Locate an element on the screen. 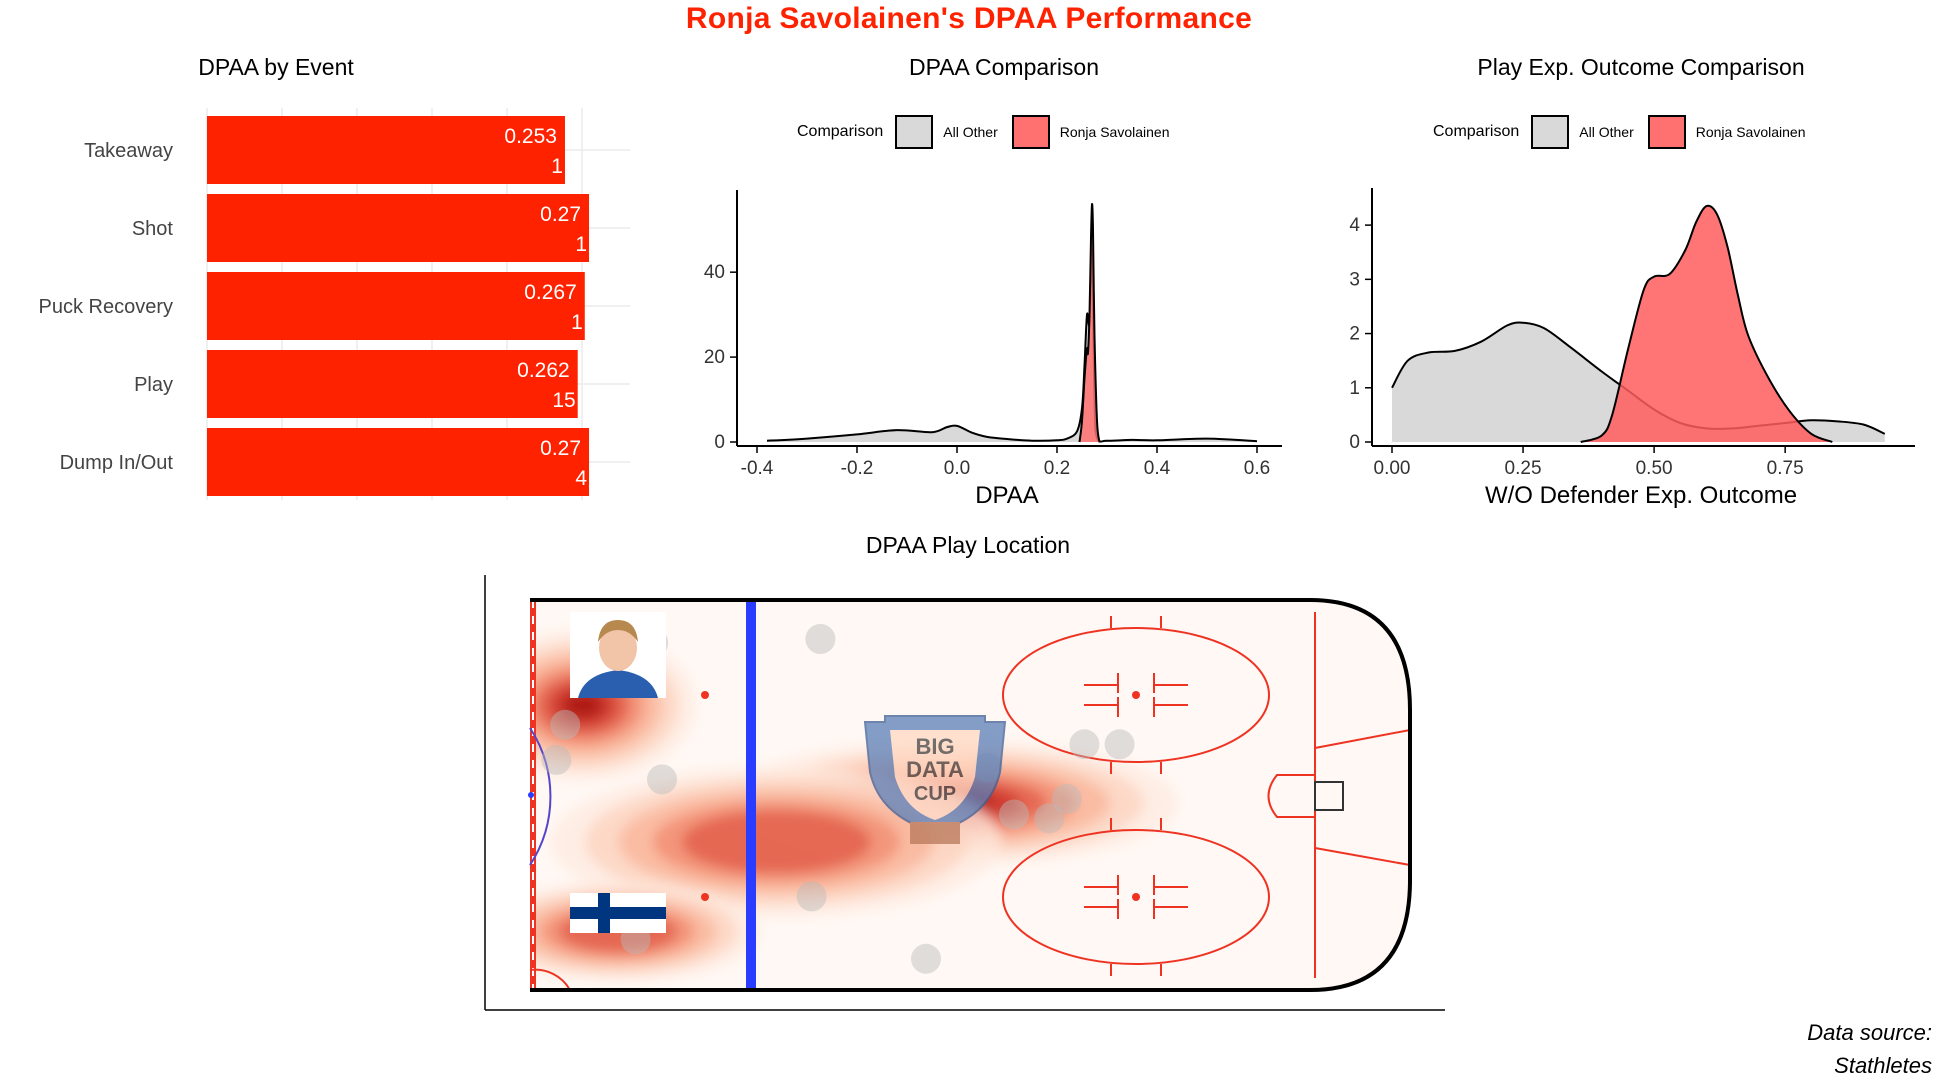 The height and width of the screenshot is (1084, 1938). x-axis-title: W/O Defender Exp. Outcome is located at coordinates (1641, 495).